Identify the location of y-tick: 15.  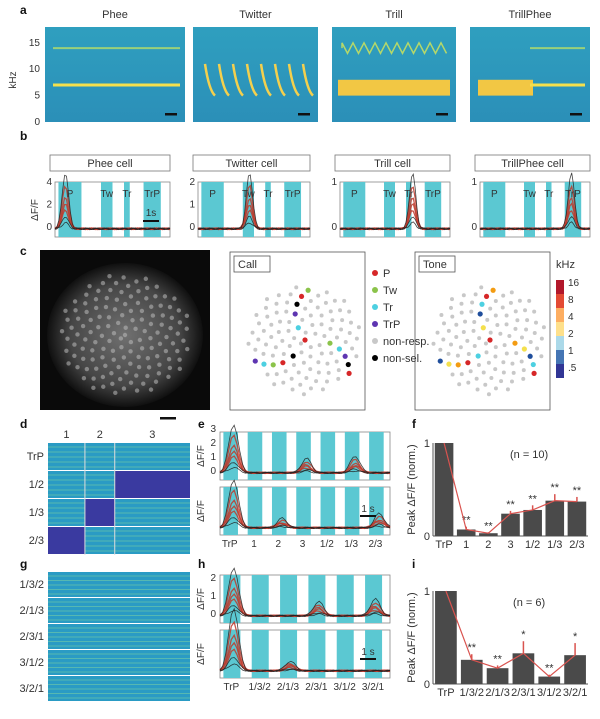
(35, 43).